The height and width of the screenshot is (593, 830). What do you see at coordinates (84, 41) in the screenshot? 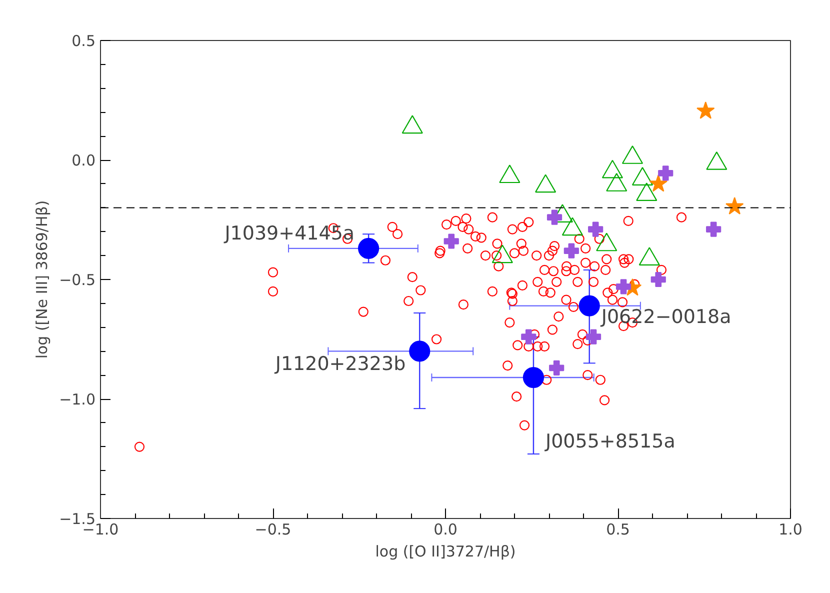
I see `y-tick-label: 0.5` at bounding box center [84, 41].